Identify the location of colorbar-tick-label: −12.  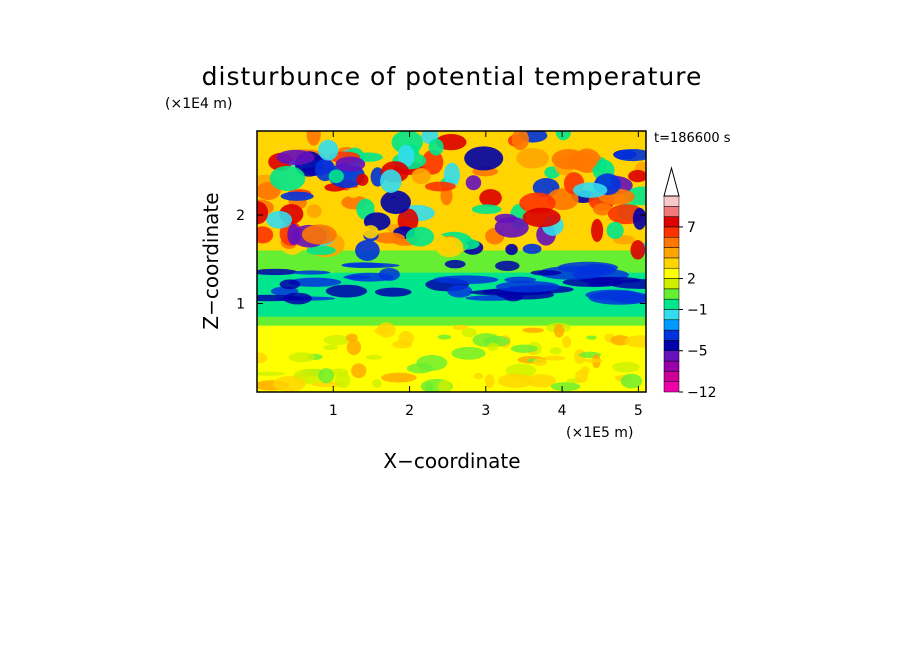
(702, 393).